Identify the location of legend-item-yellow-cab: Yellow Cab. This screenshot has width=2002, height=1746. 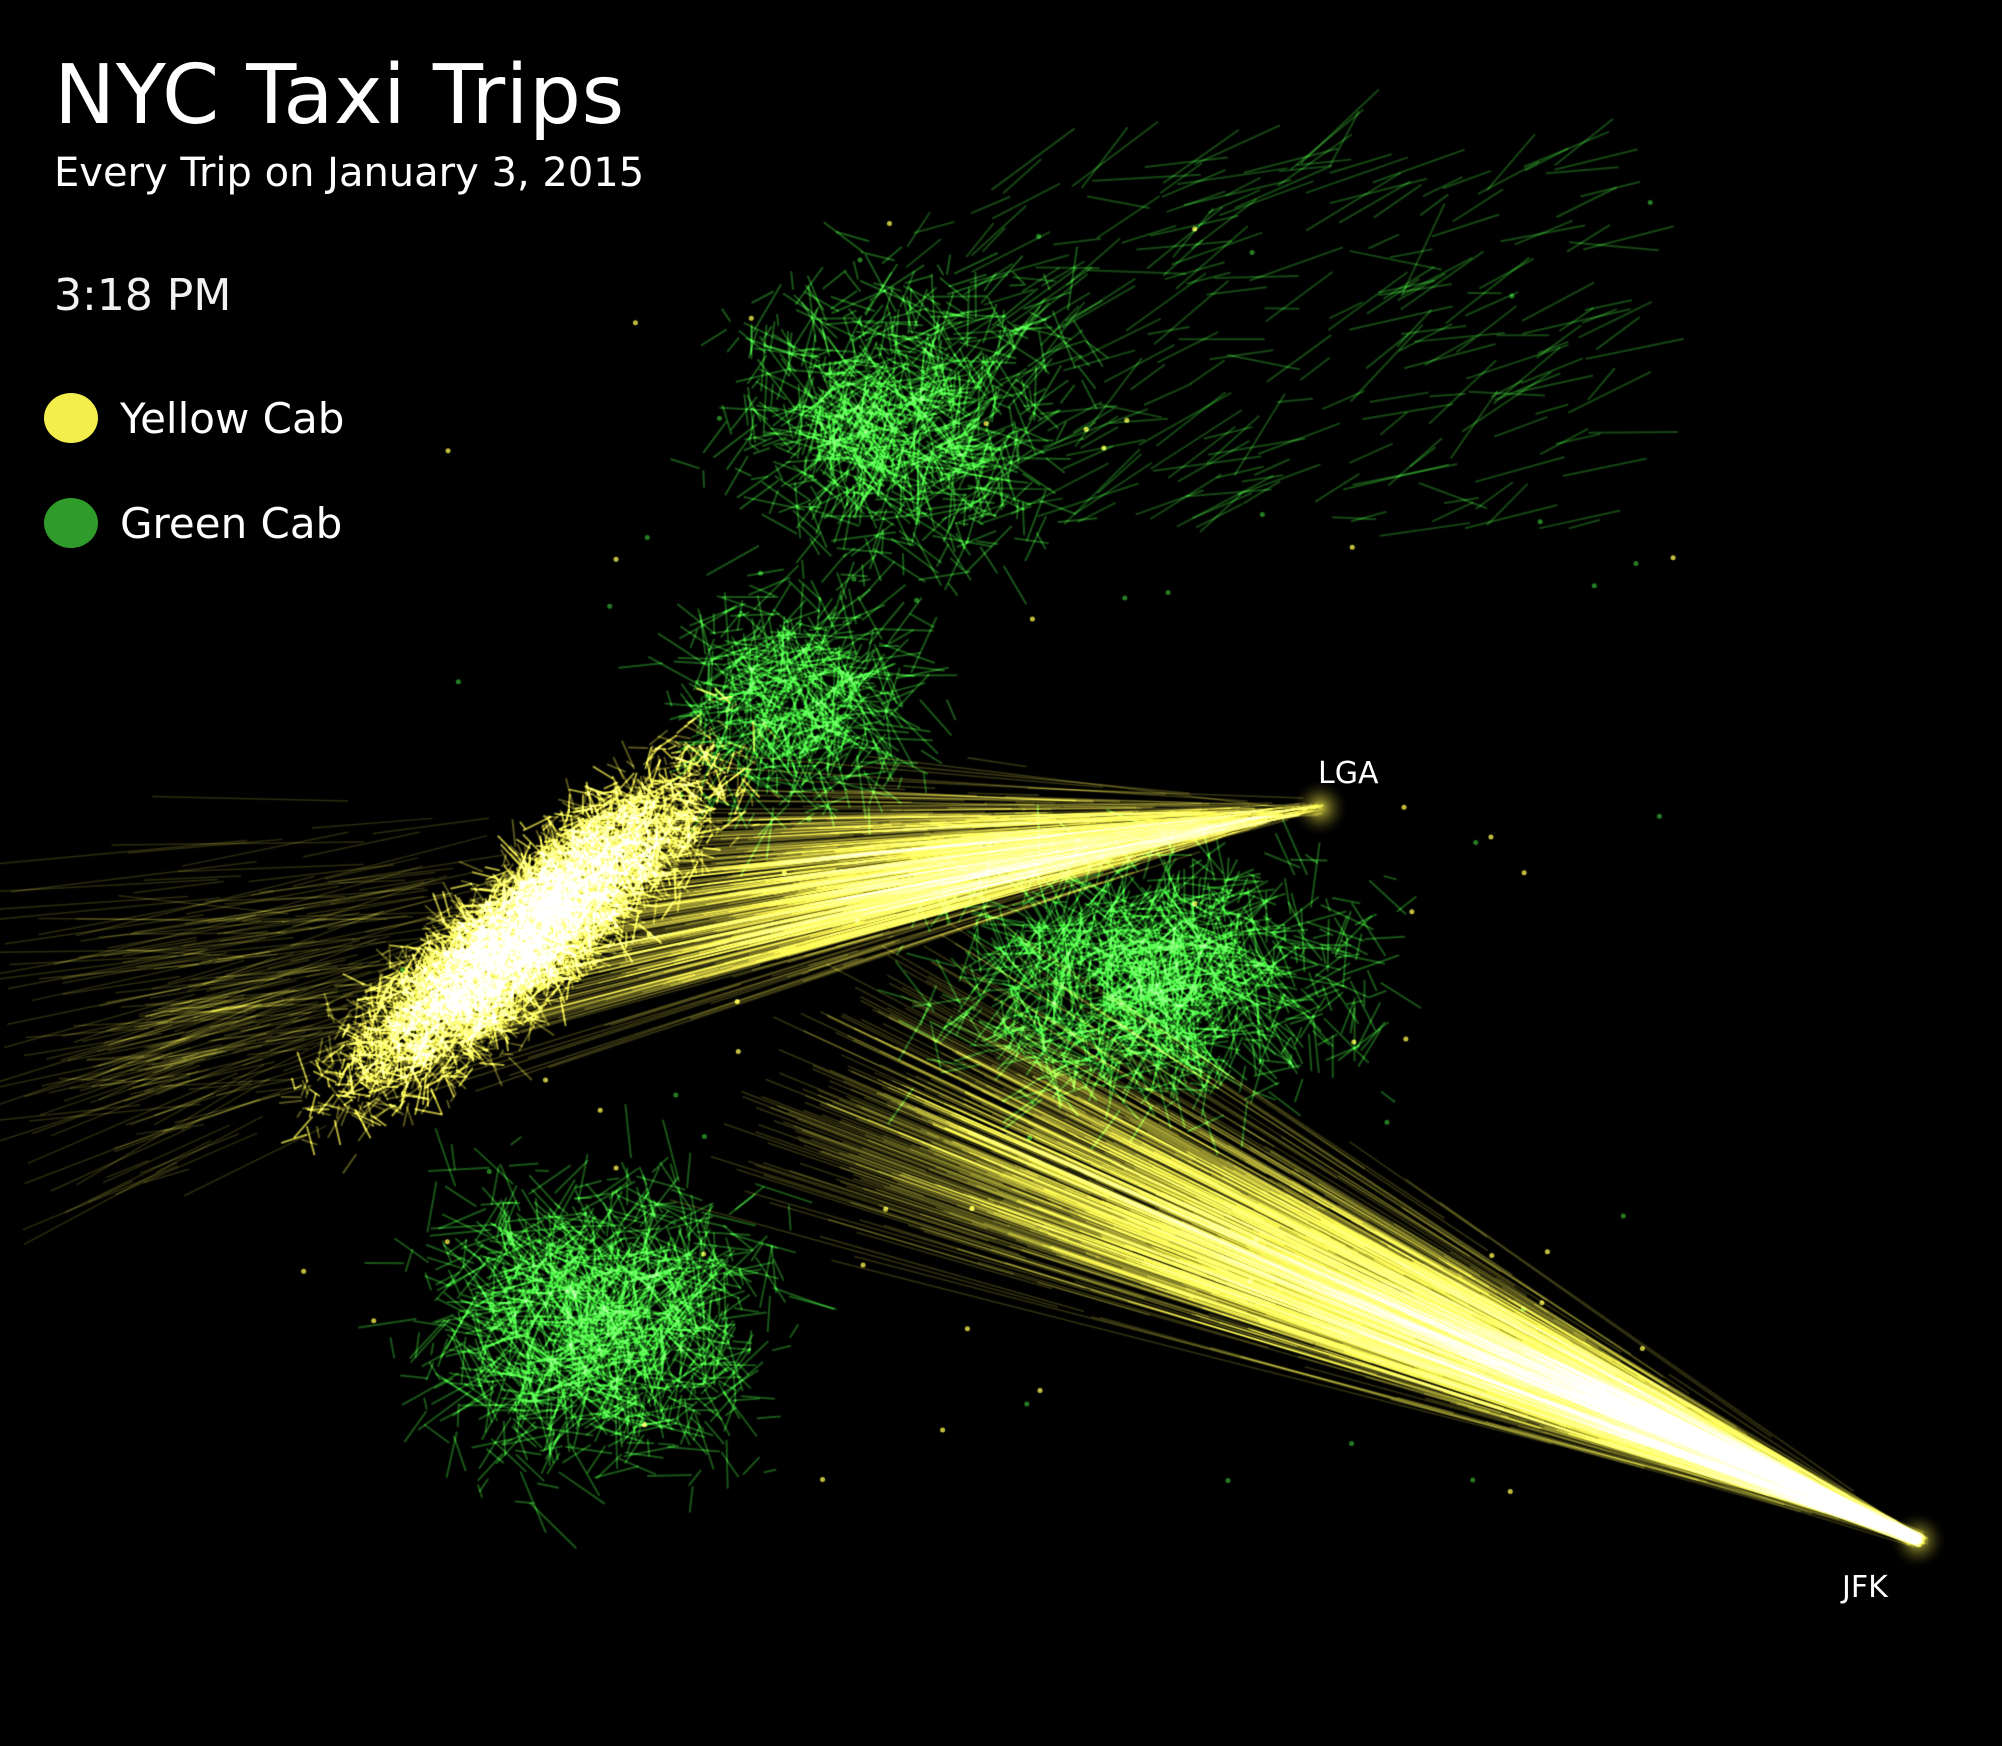
(194, 418).